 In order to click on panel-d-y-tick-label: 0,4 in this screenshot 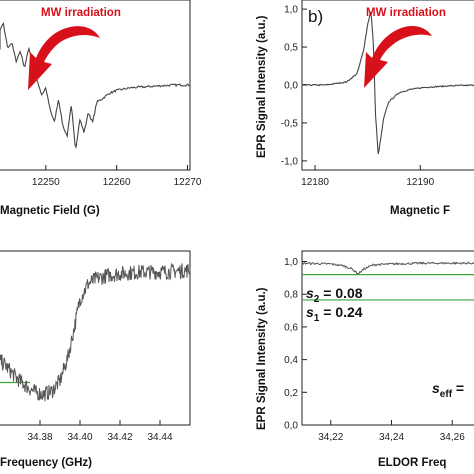, I will do `click(291, 360)`.